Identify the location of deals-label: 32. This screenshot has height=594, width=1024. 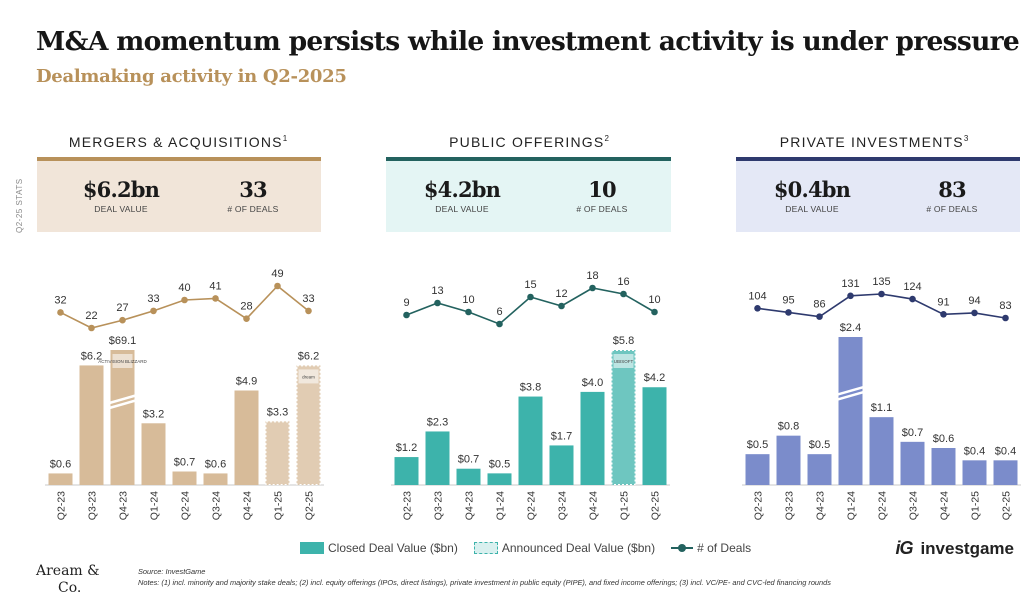
(60, 300).